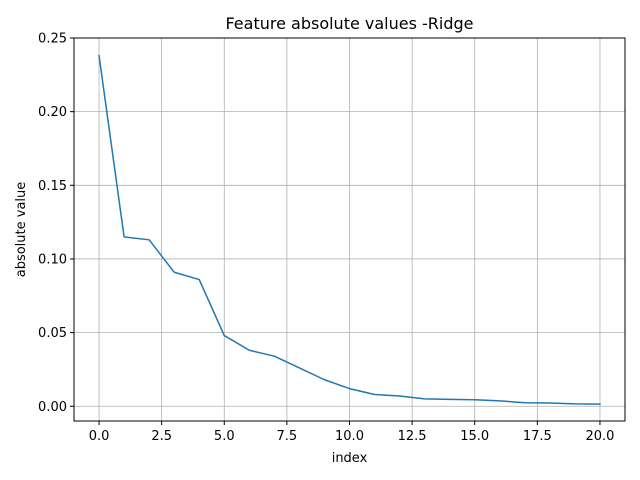 This screenshot has height=480, width=640. Describe the element at coordinates (52, 333) in the screenshot. I see `y-tick-label: 0.05` at that location.